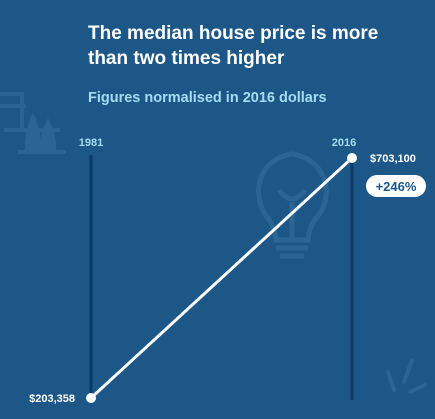 Image resolution: width=435 pixels, height=419 pixels. I want to click on year-label-2016: 2016, so click(344, 143).